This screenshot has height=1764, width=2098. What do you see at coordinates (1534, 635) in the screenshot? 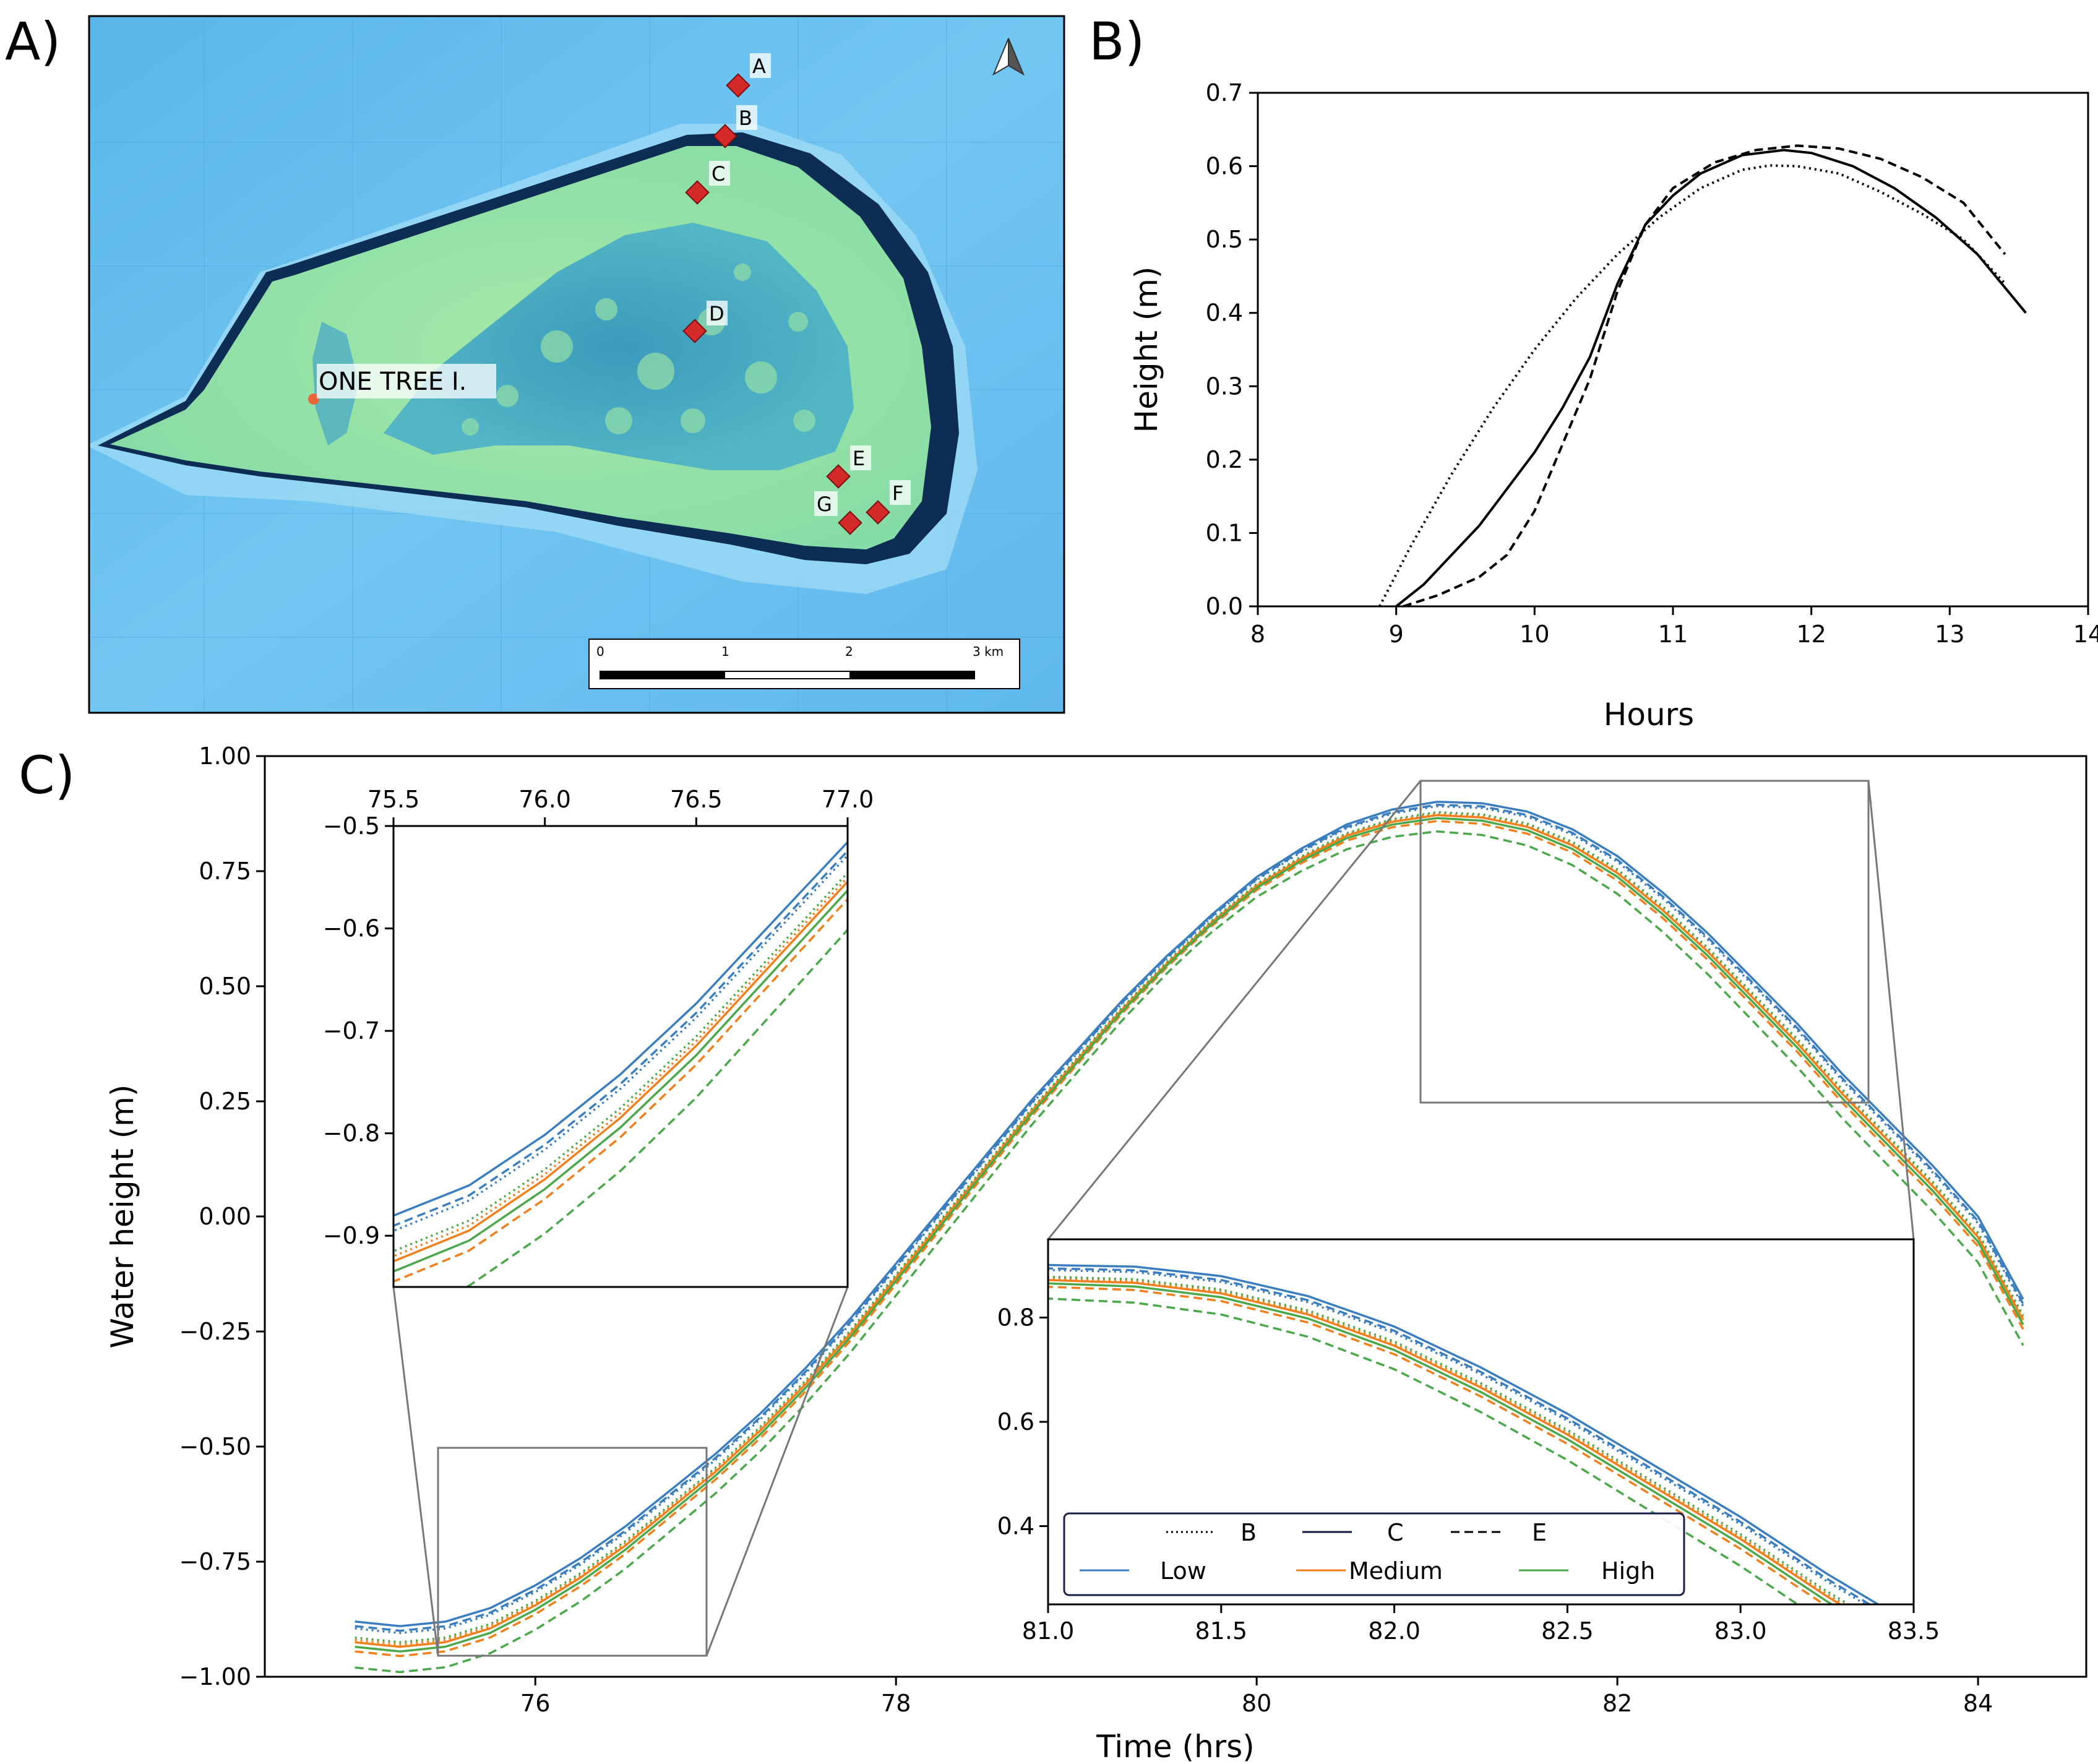
I see `chart-b-xtick-label: 10` at bounding box center [1534, 635].